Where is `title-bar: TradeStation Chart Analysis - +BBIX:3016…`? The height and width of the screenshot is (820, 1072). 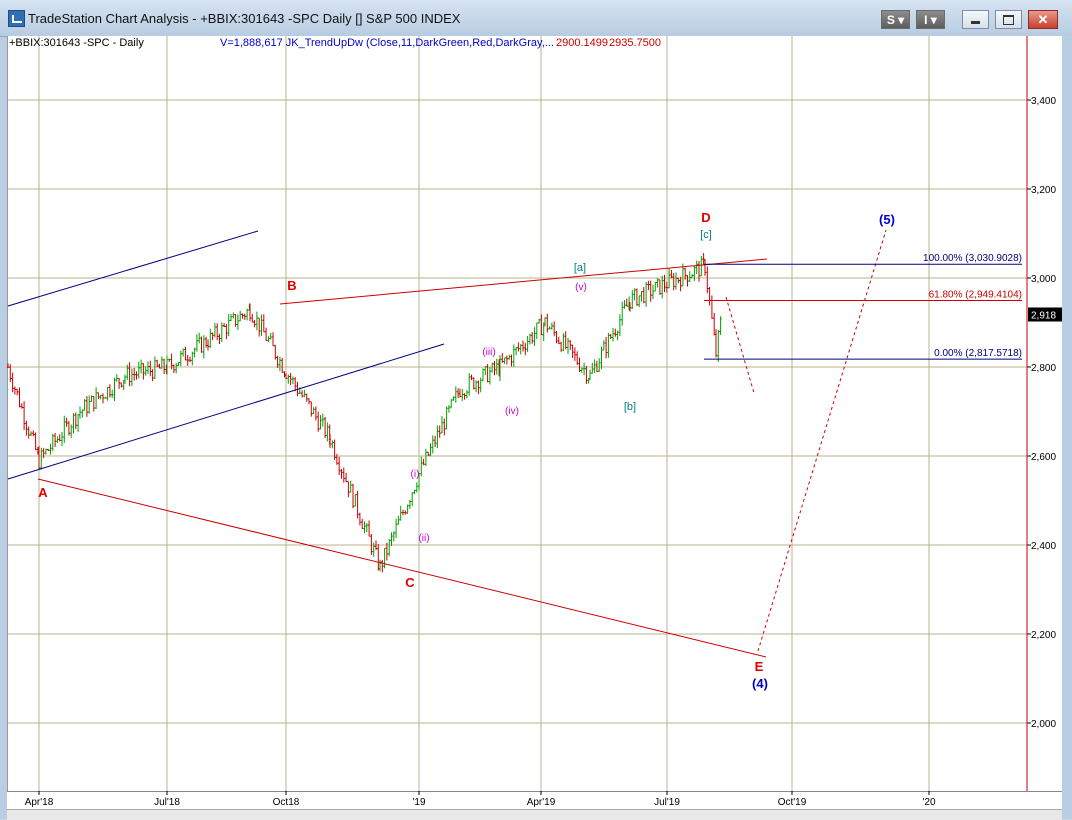
title-bar: TradeStation Chart Analysis - +BBIX:3016… is located at coordinates (536, 18).